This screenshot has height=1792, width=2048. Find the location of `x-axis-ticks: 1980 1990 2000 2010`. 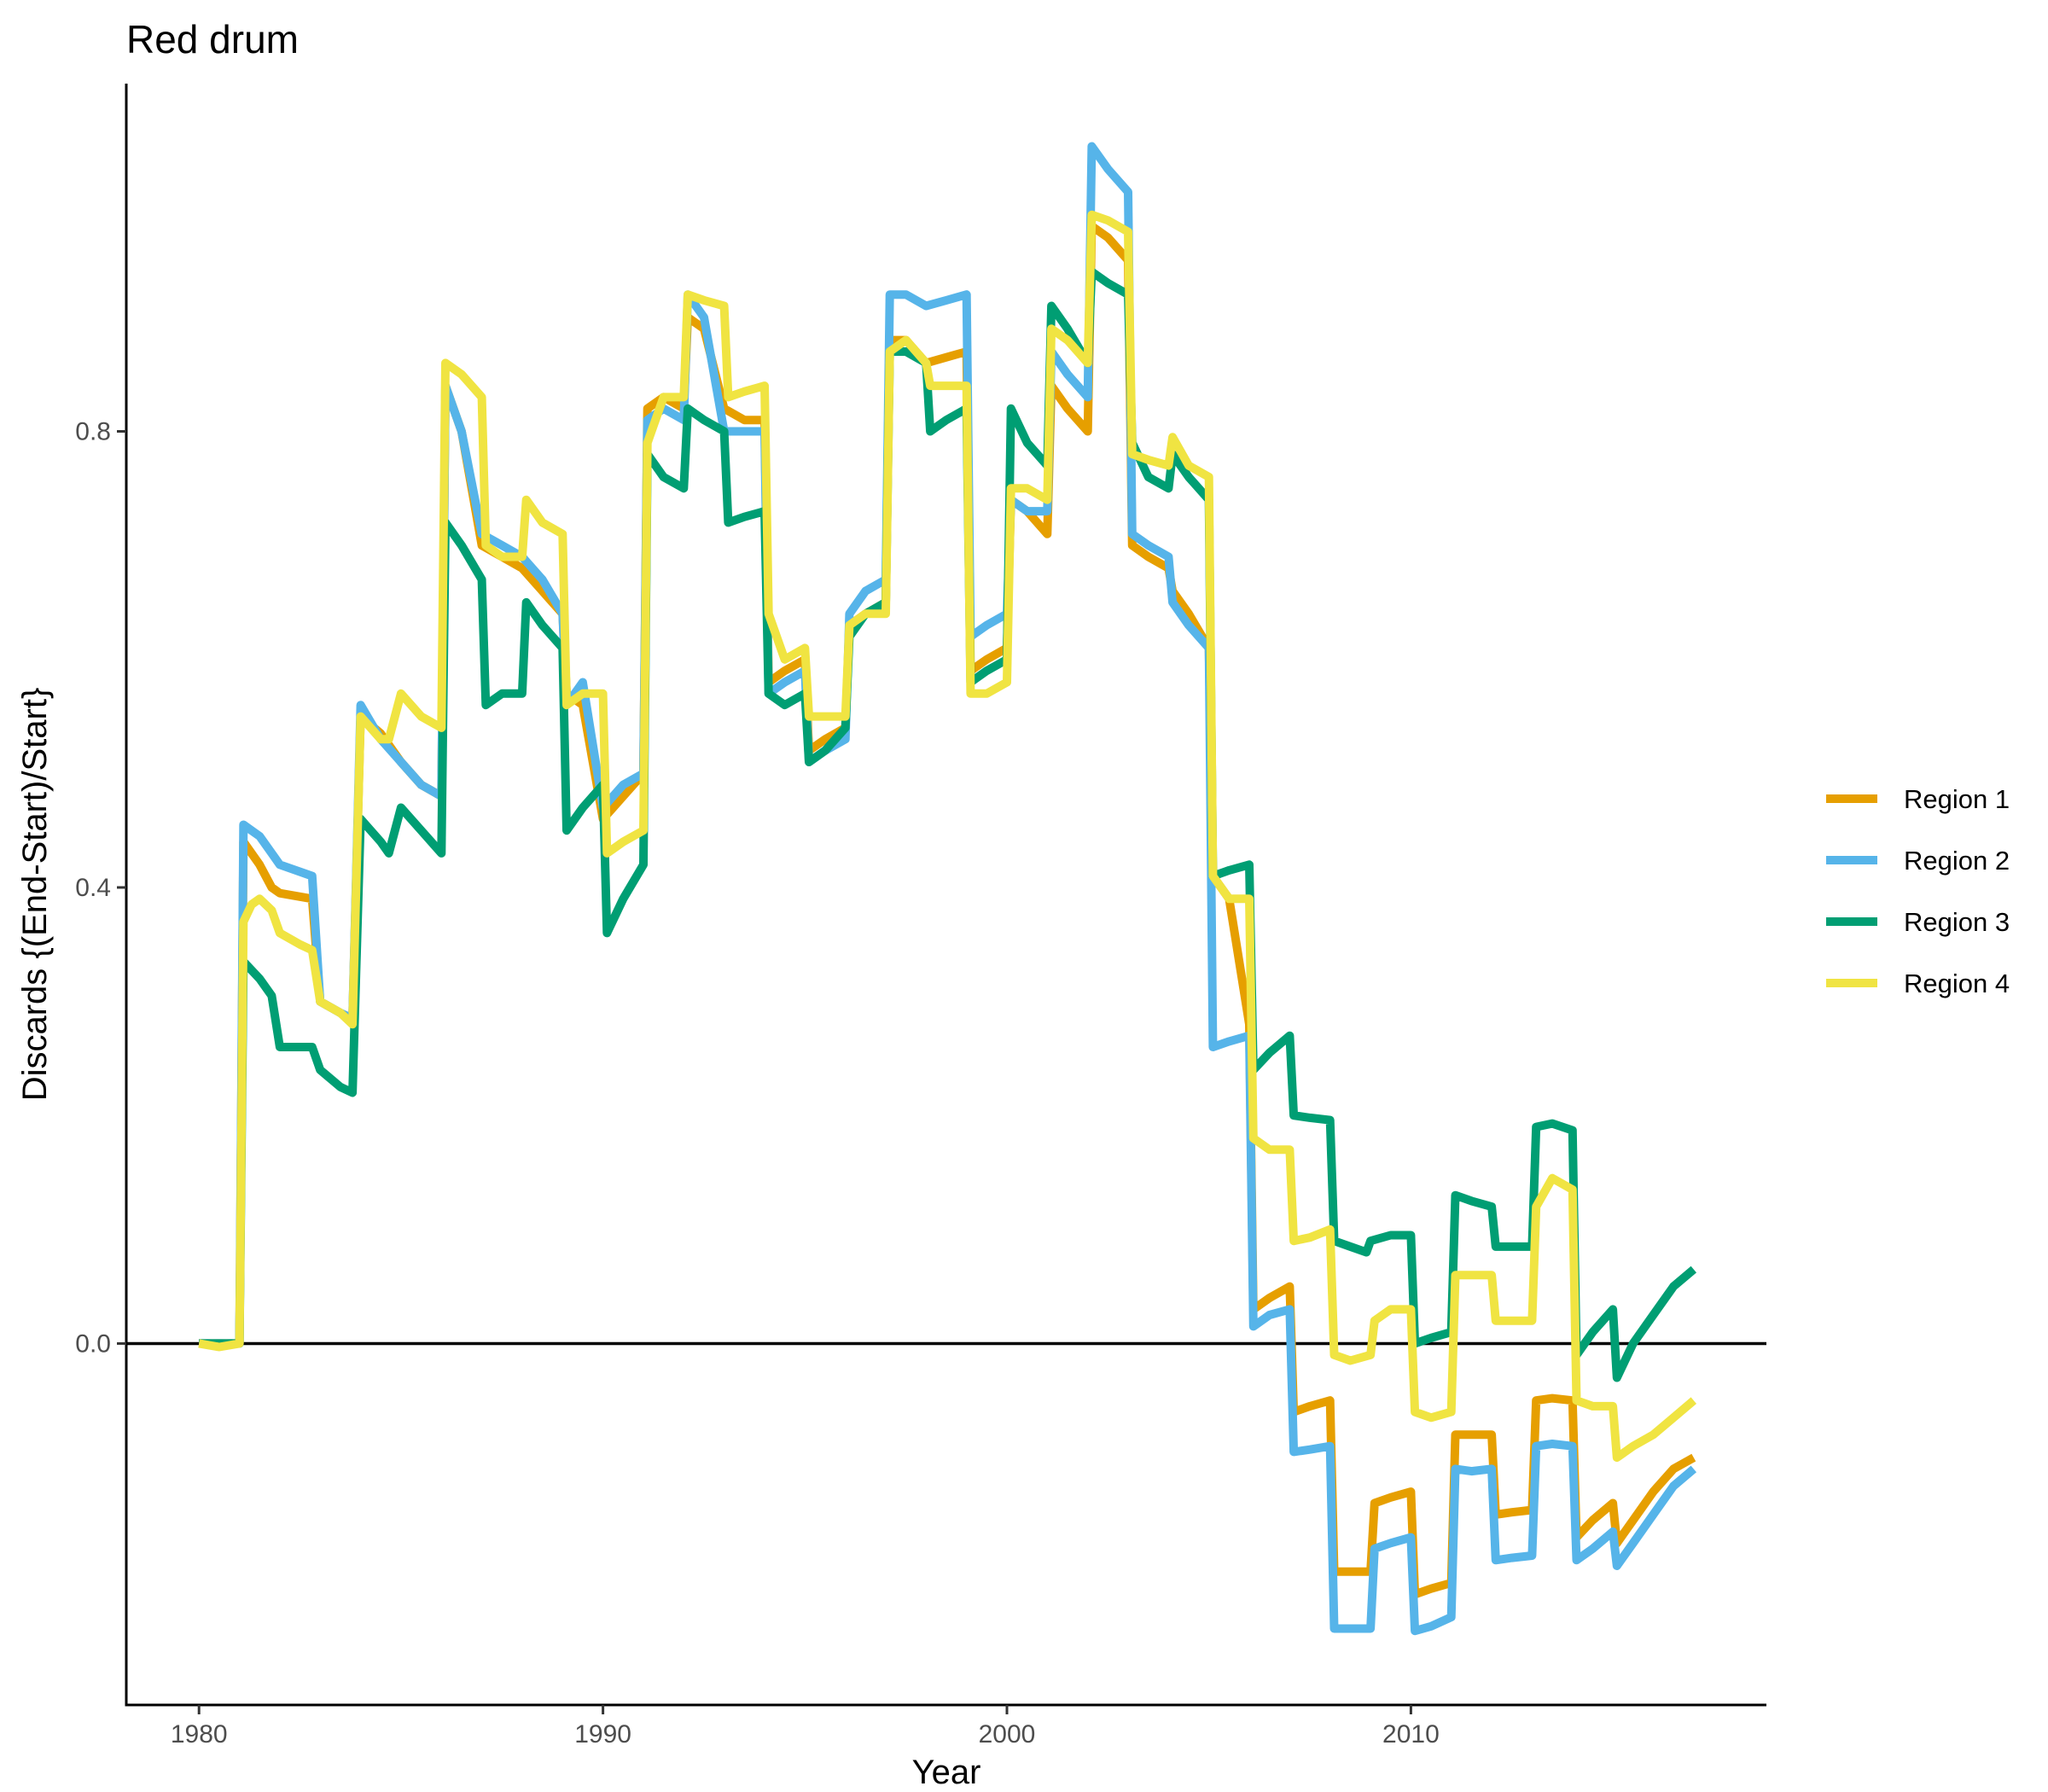

x-axis-ticks: 1980 1990 2000 2010 is located at coordinates (805, 1726).